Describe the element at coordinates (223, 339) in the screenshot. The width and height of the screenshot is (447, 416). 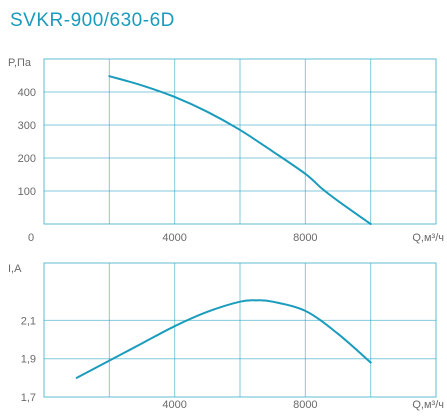
I see `series-line` at that location.